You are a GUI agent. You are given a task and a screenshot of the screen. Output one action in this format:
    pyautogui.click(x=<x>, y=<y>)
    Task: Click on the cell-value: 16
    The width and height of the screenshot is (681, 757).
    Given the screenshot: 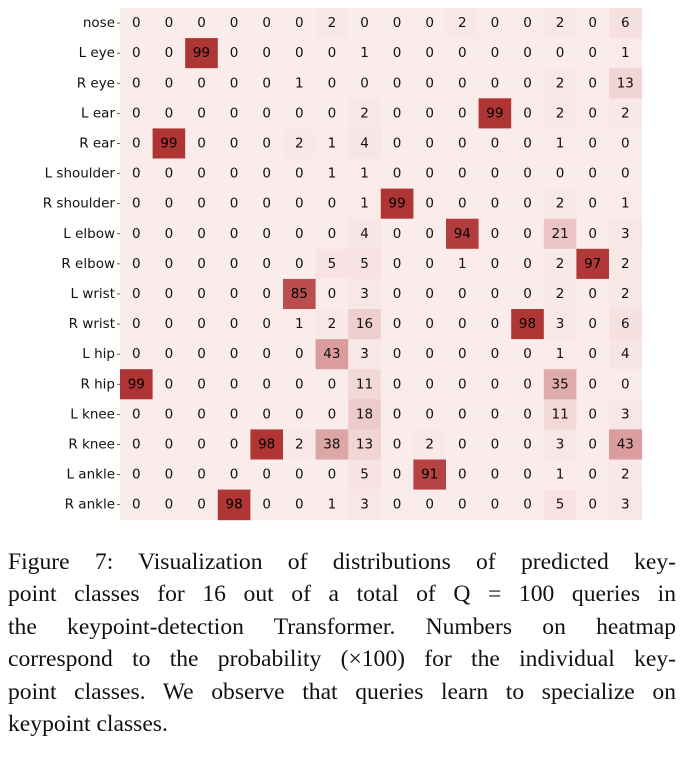 What is the action you would take?
    pyautogui.click(x=364, y=324)
    